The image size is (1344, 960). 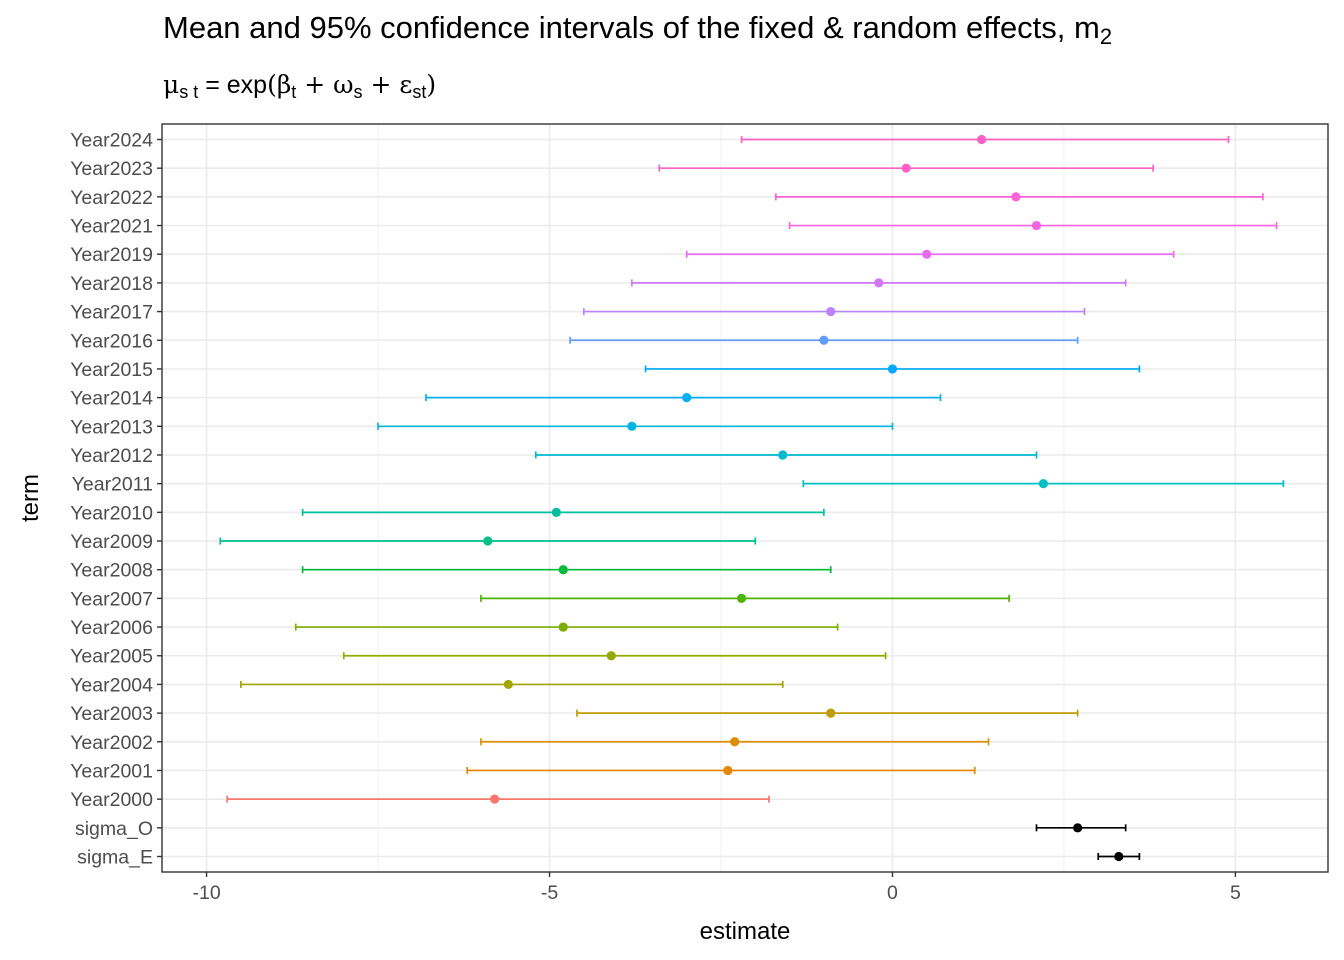 What do you see at coordinates (831, 713) in the screenshot?
I see `point-Year2003` at bounding box center [831, 713].